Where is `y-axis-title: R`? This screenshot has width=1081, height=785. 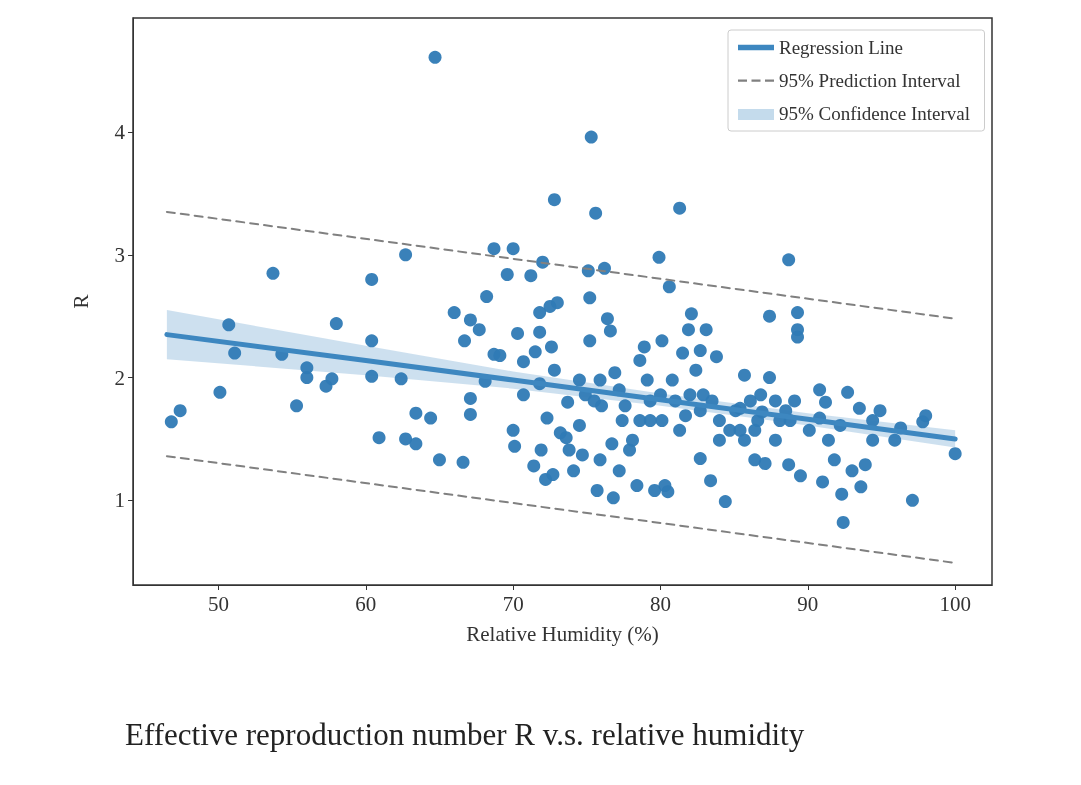 y-axis-title: R is located at coordinates (80, 301).